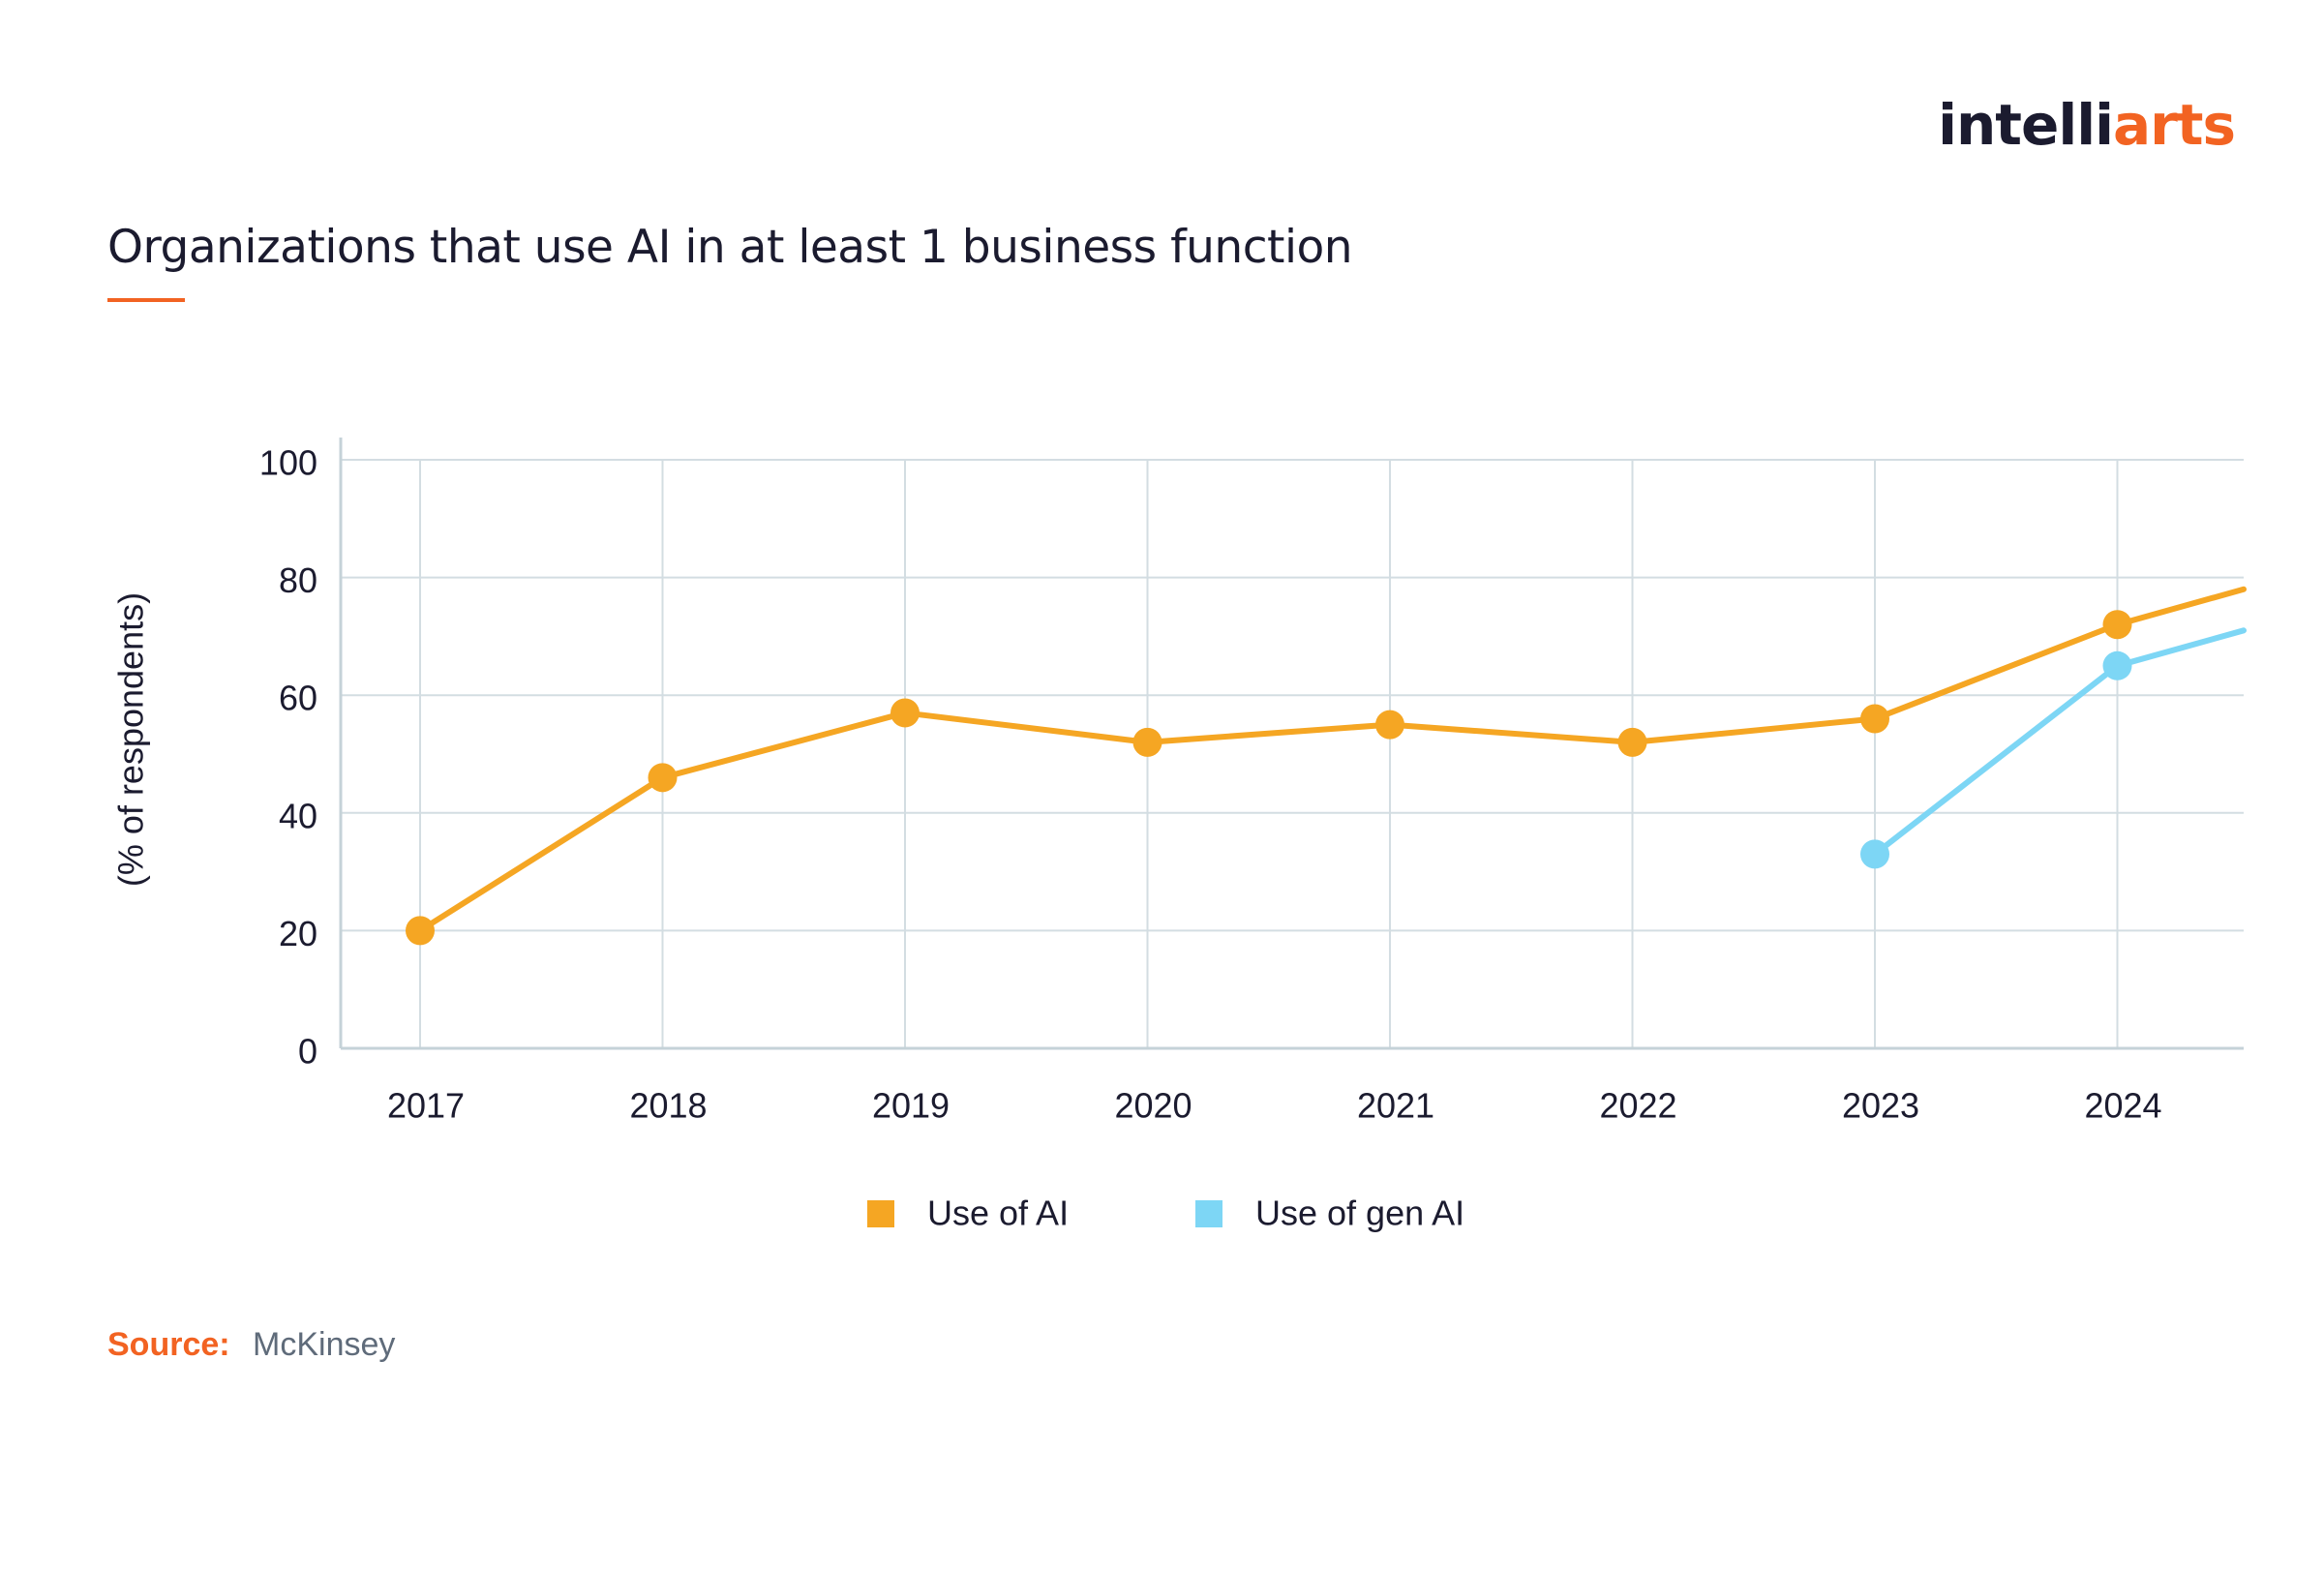 The width and height of the screenshot is (2324, 1572). I want to click on x-tick-label: 2017, so click(426, 1106).